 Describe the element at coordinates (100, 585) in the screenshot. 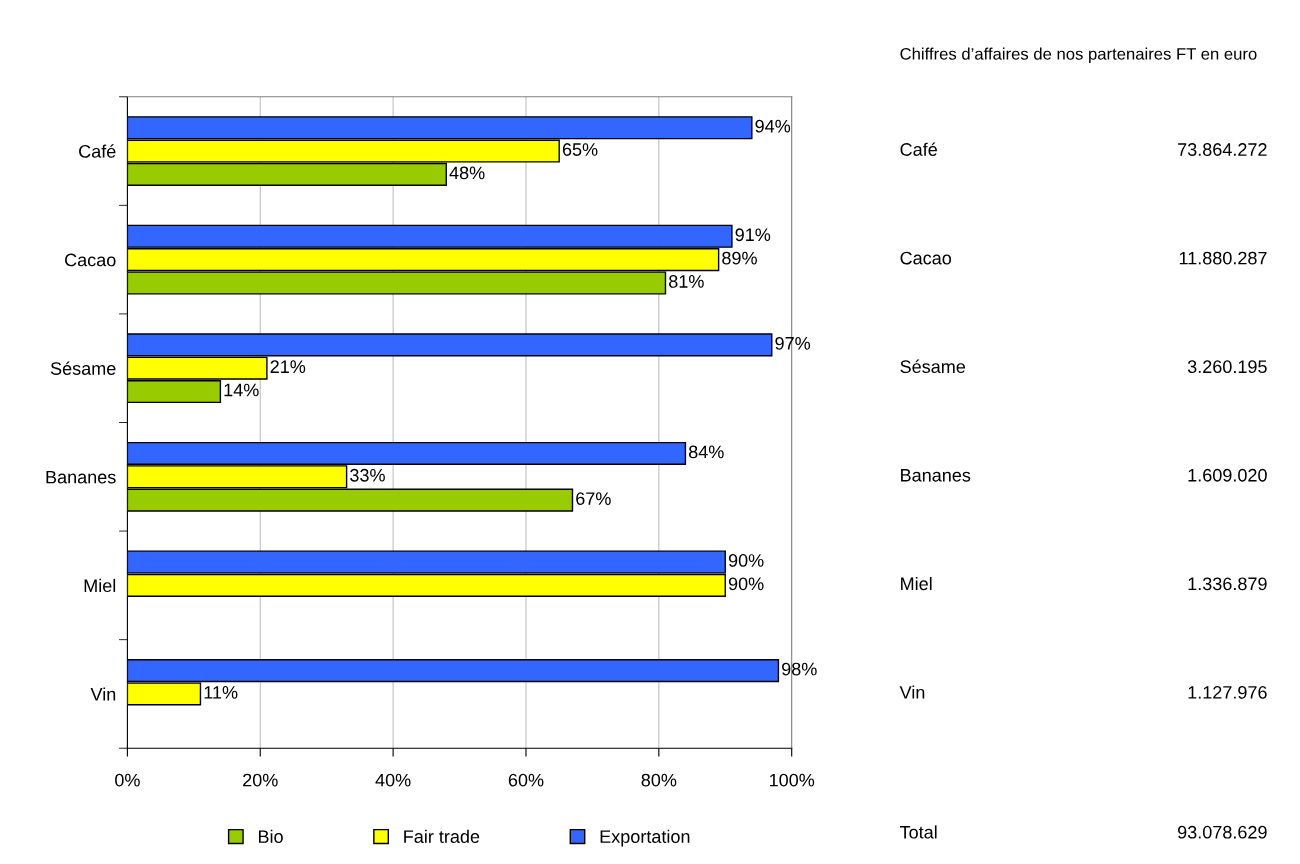

I see `y-tick-label: Miel` at that location.